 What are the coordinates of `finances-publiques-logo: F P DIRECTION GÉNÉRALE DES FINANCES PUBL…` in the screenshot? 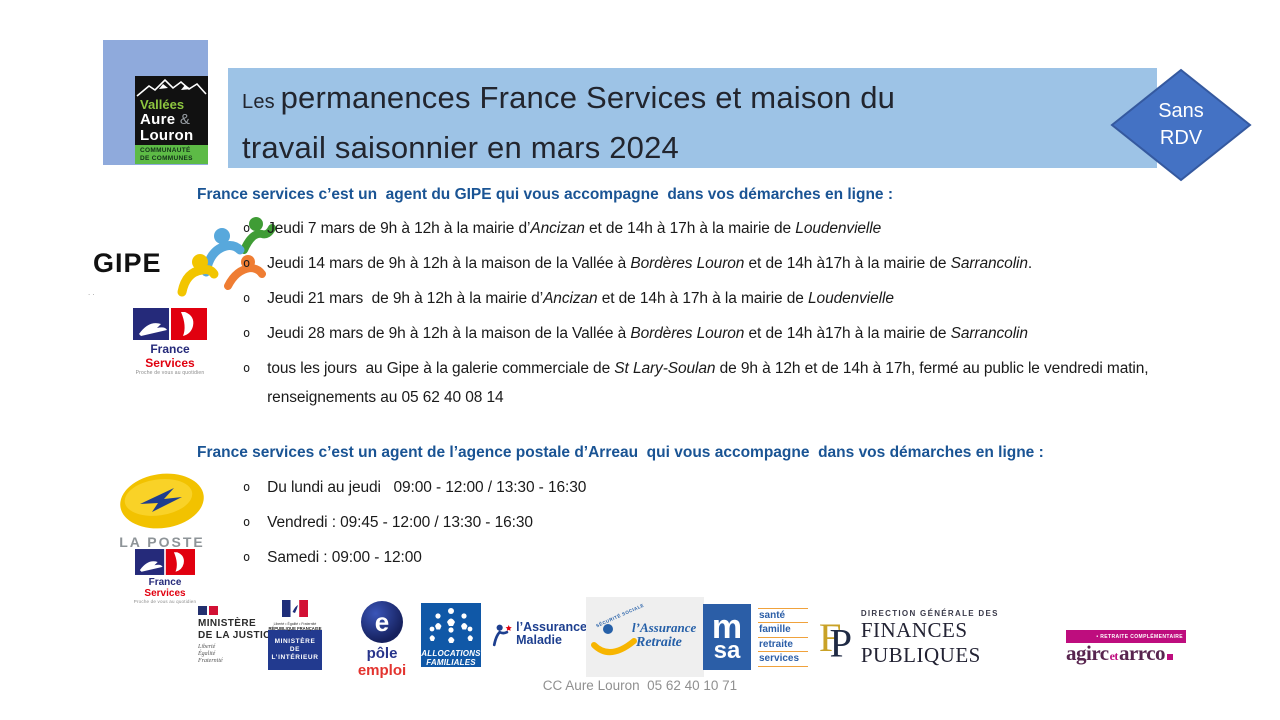 It's located at (942, 638).